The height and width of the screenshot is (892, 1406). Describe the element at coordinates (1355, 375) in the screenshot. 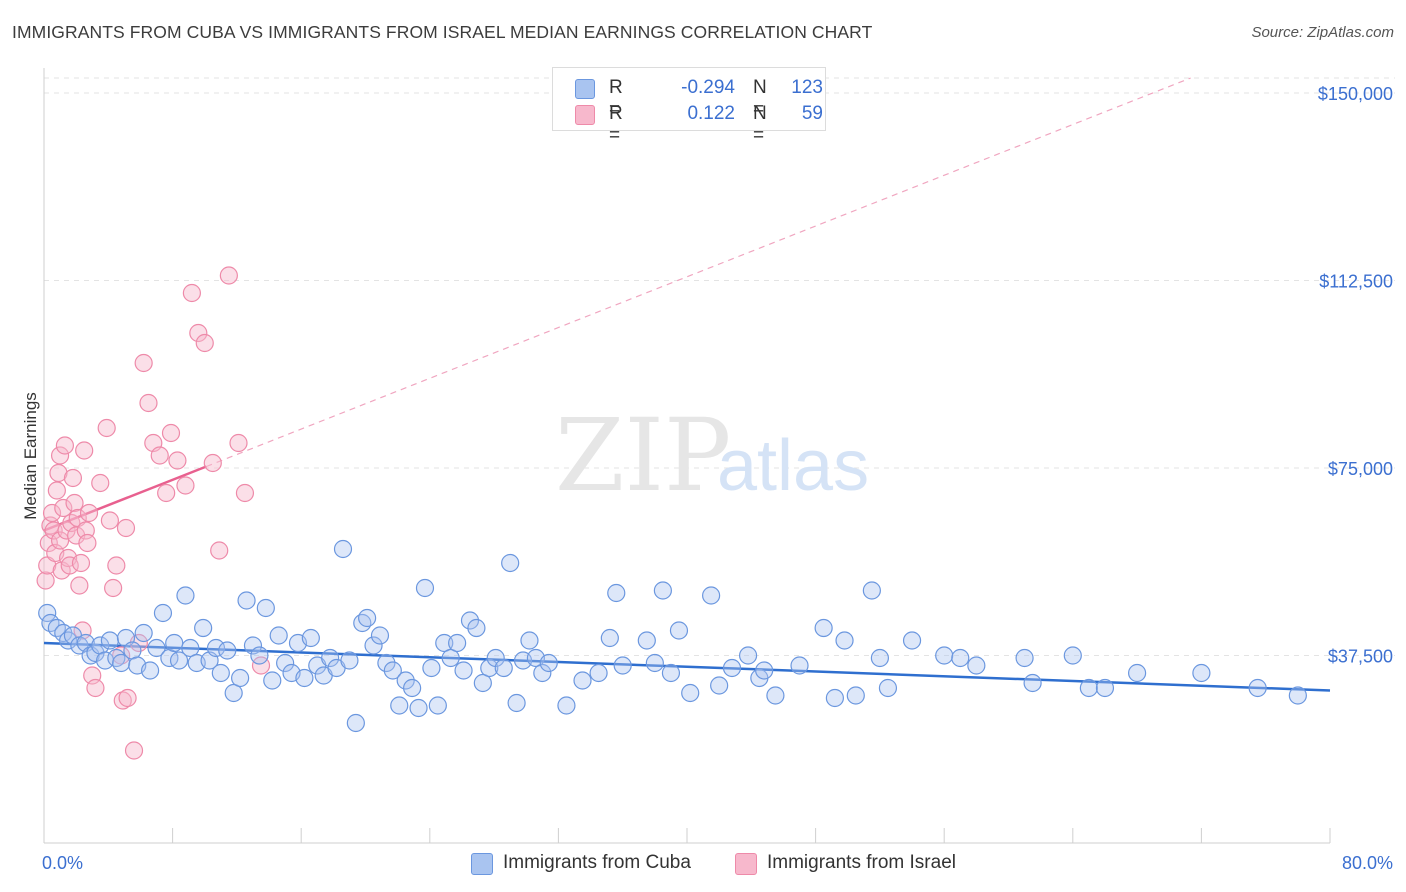

I see `y-tick-labels: $37,500 $75,000 $112,500 $150,000` at that location.